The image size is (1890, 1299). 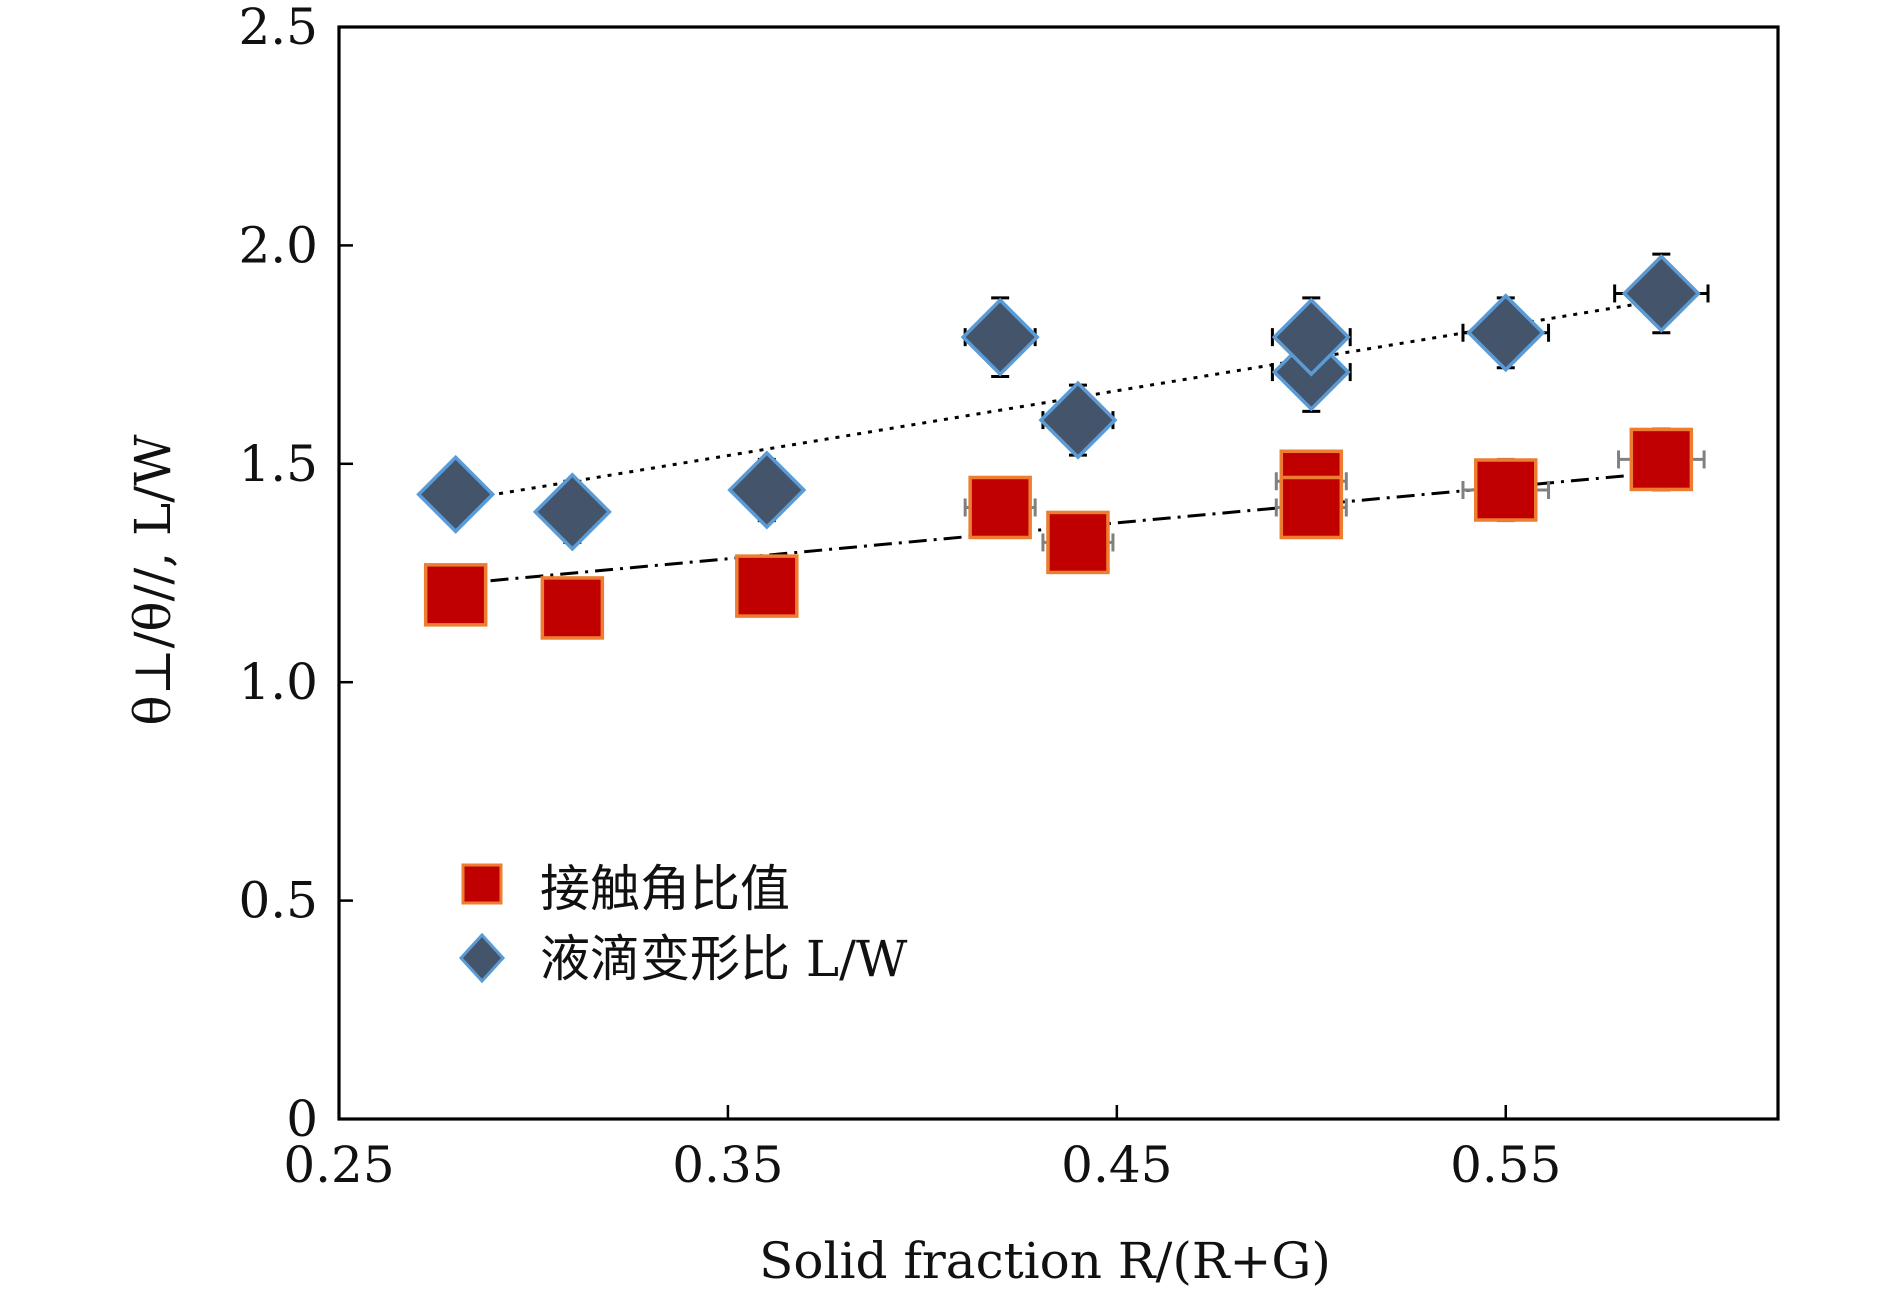 I want to click on legend: 接触角比值 液滴变形比 L/W, so click(x=683, y=924).